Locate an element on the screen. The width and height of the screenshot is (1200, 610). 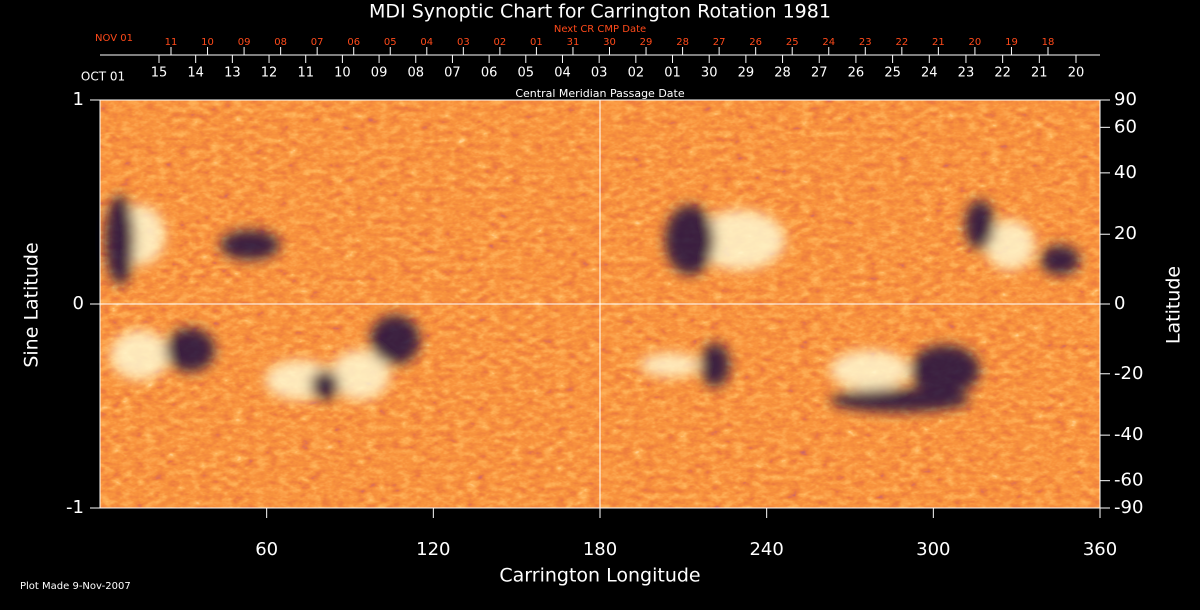
x-tick-label: 60 is located at coordinates (266, 549).